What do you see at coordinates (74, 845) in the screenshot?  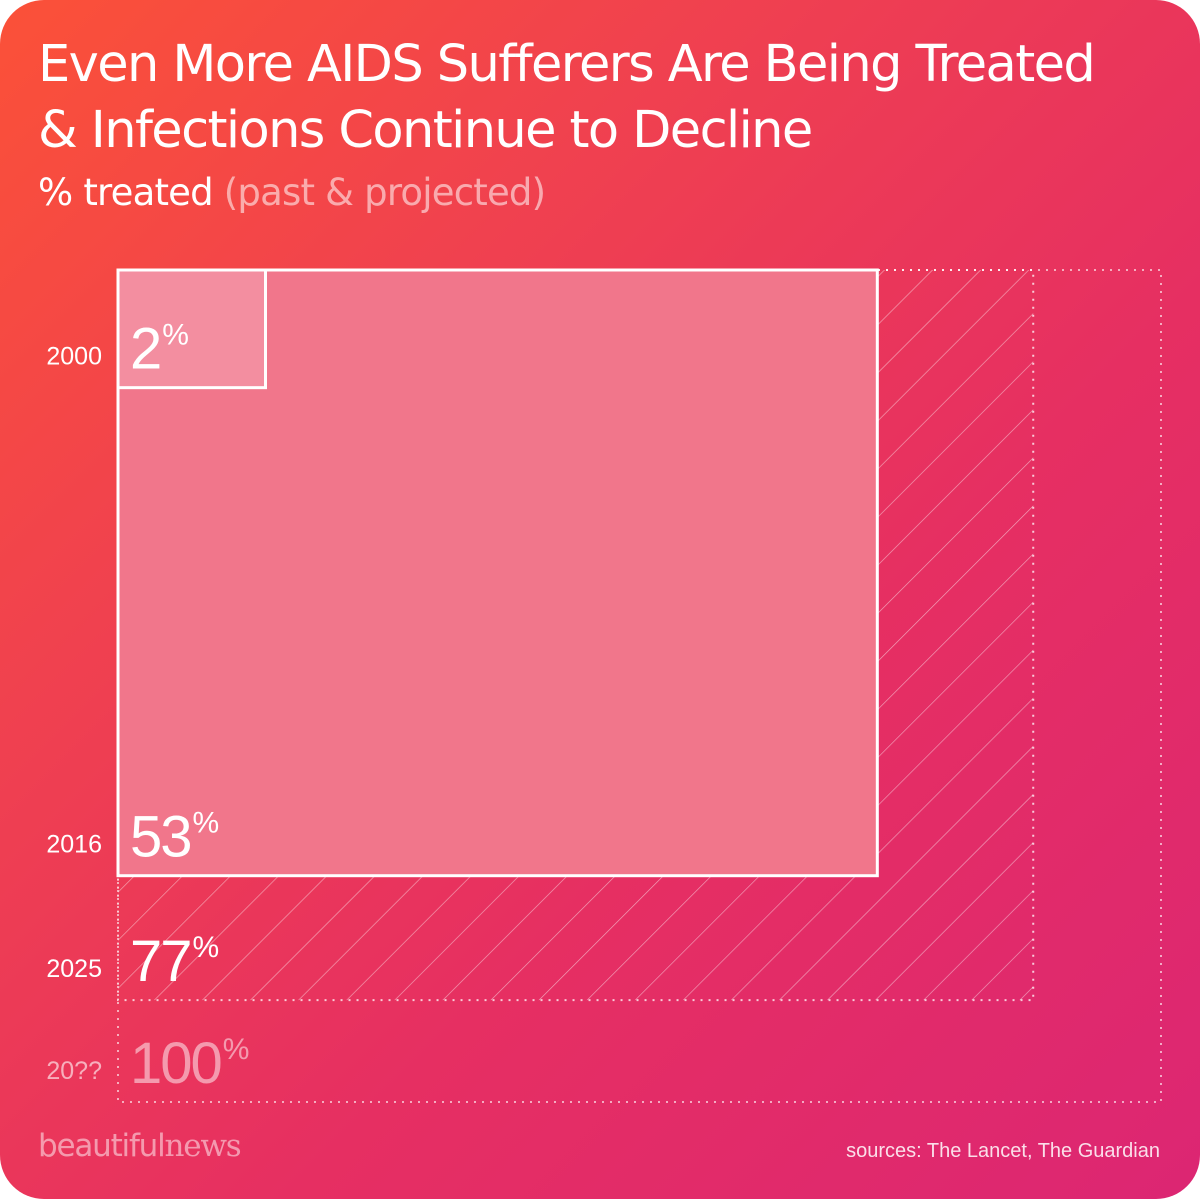 I see `year-label-2016: 2016` at bounding box center [74, 845].